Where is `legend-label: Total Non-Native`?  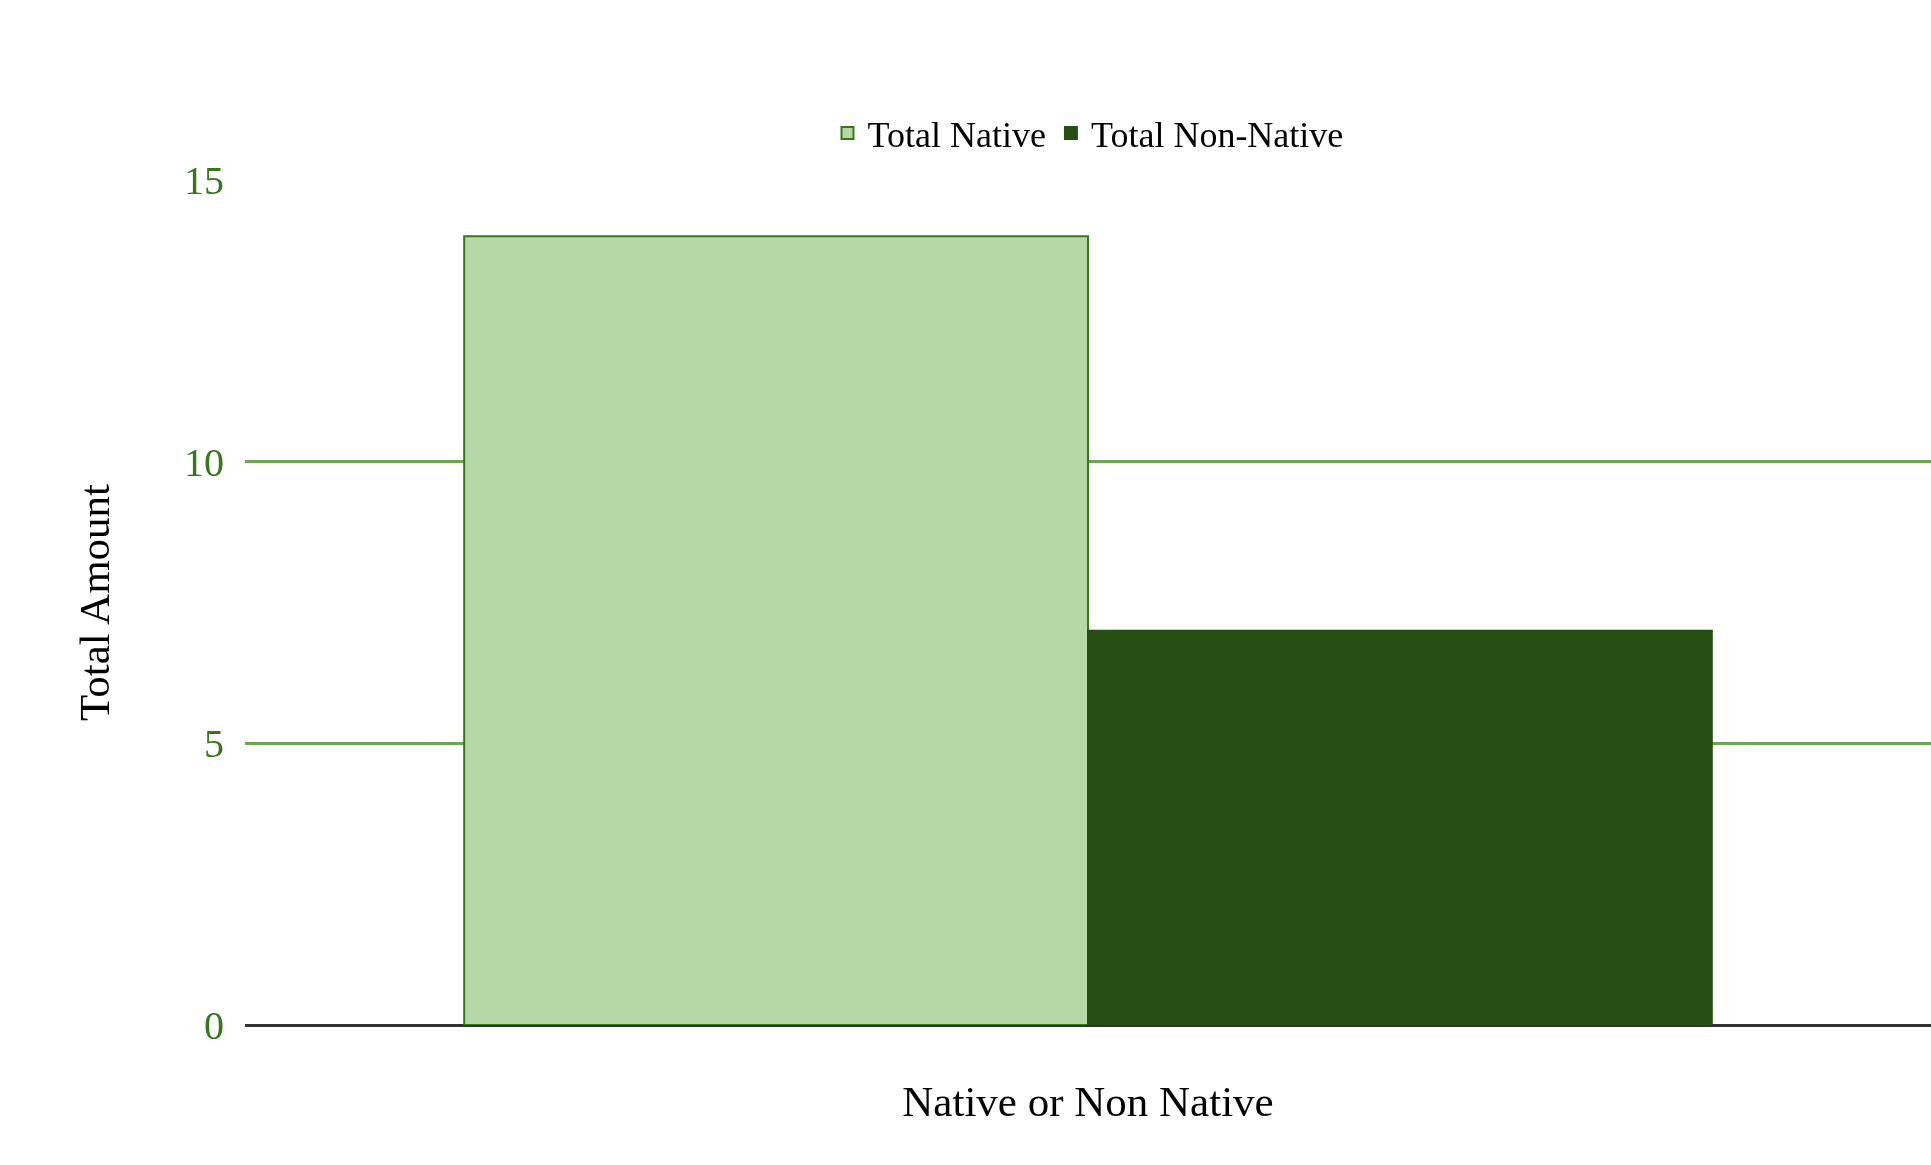
legend-label: Total Non-Native is located at coordinates (1217, 135).